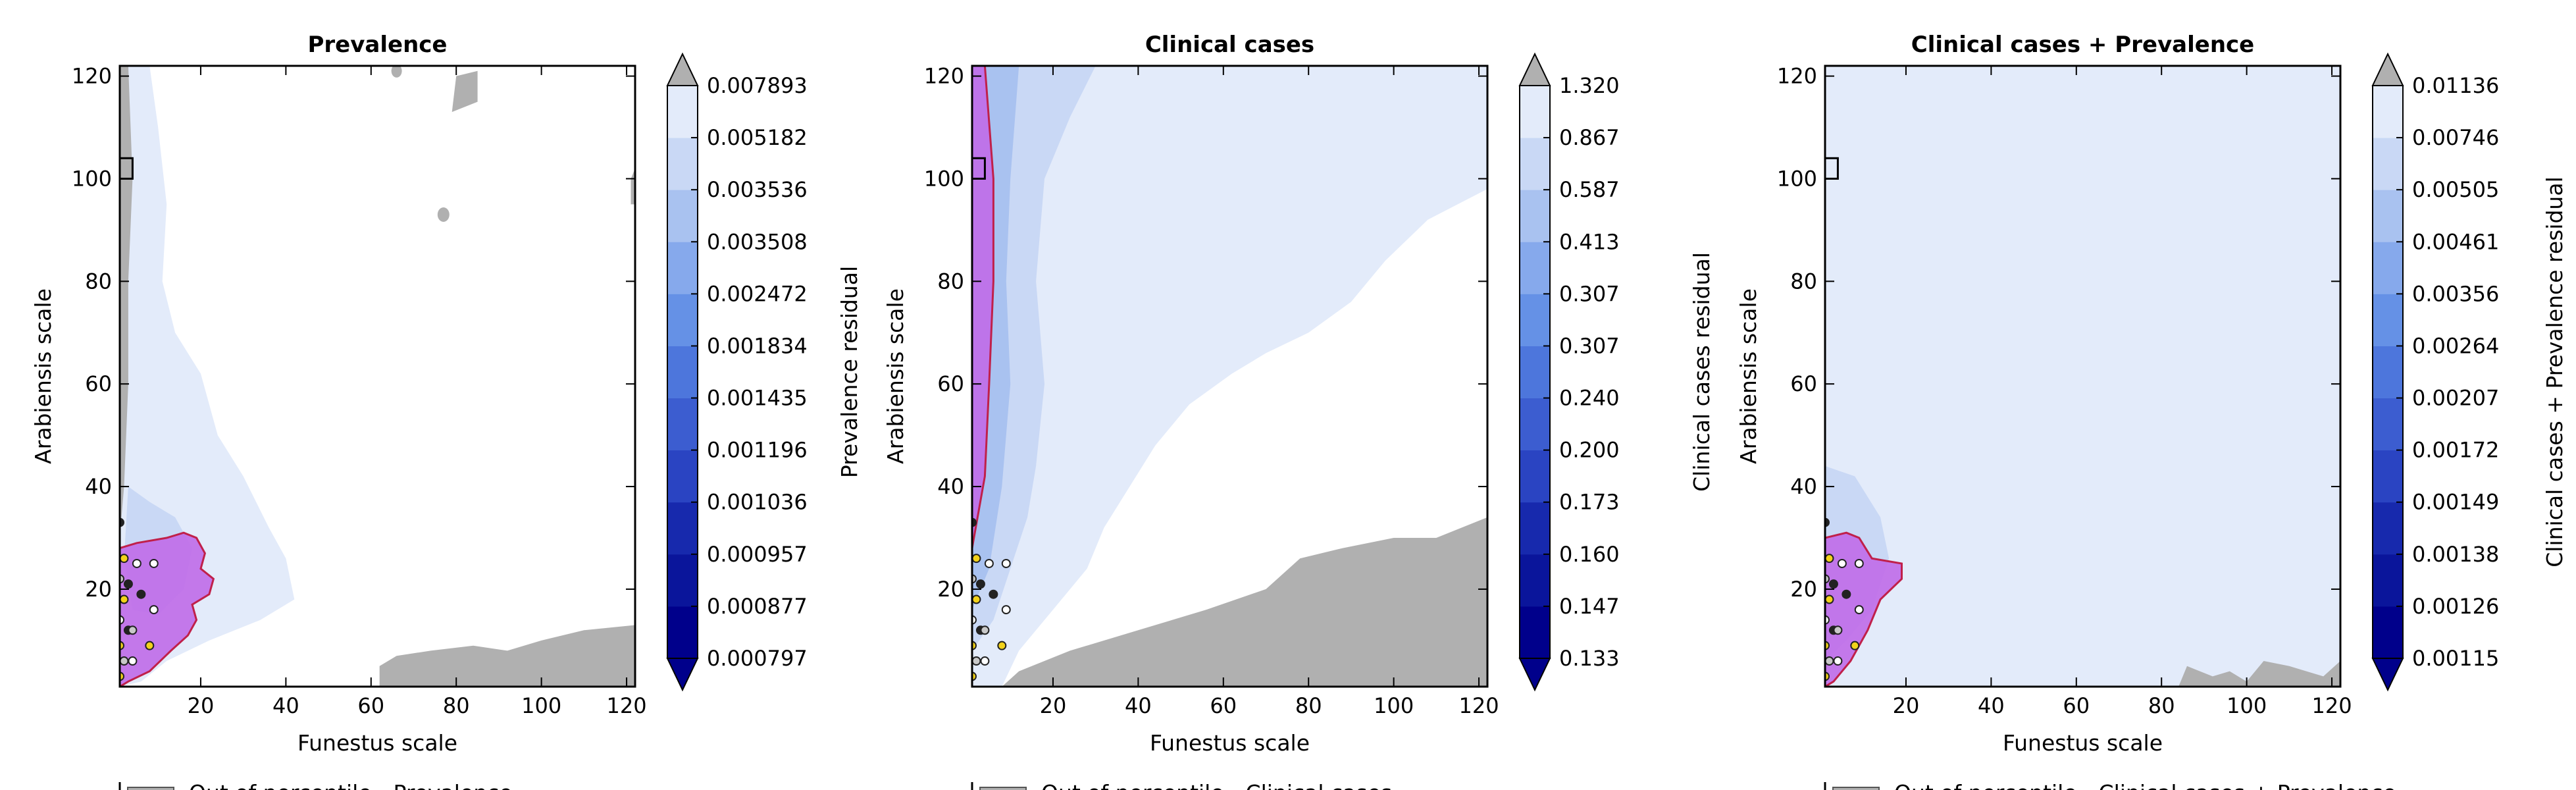 This screenshot has width=2576, height=790. I want to click on legend: Out of percentile - Prevalence, so click(315, 785).